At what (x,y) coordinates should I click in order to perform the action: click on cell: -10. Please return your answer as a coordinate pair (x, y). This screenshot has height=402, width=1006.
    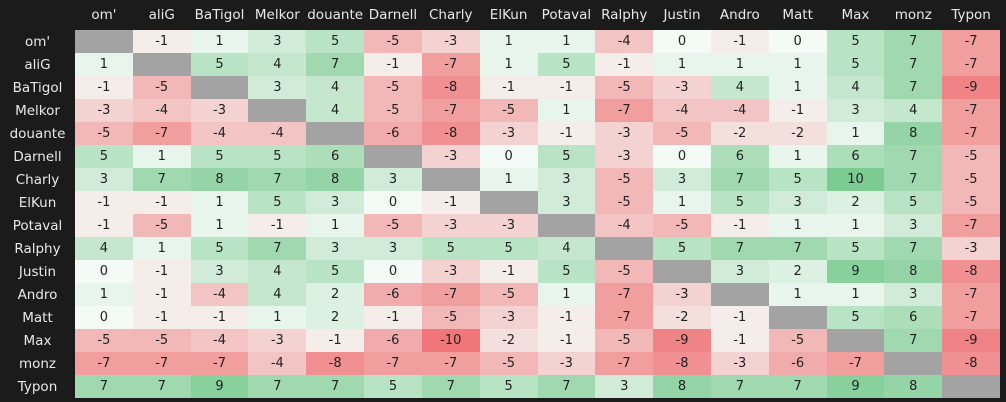
    Looking at the image, I should click on (450, 340).